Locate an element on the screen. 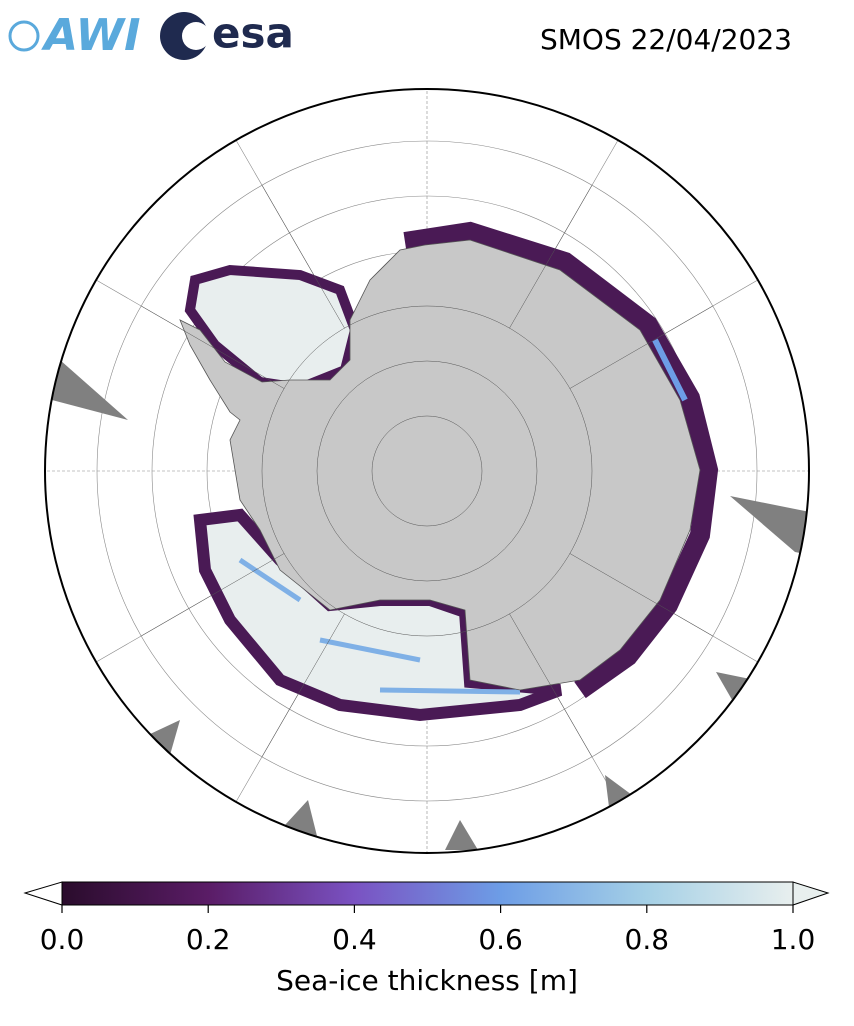 This screenshot has width=854, height=1026. colorbar-extend-low is located at coordinates (43, 893).